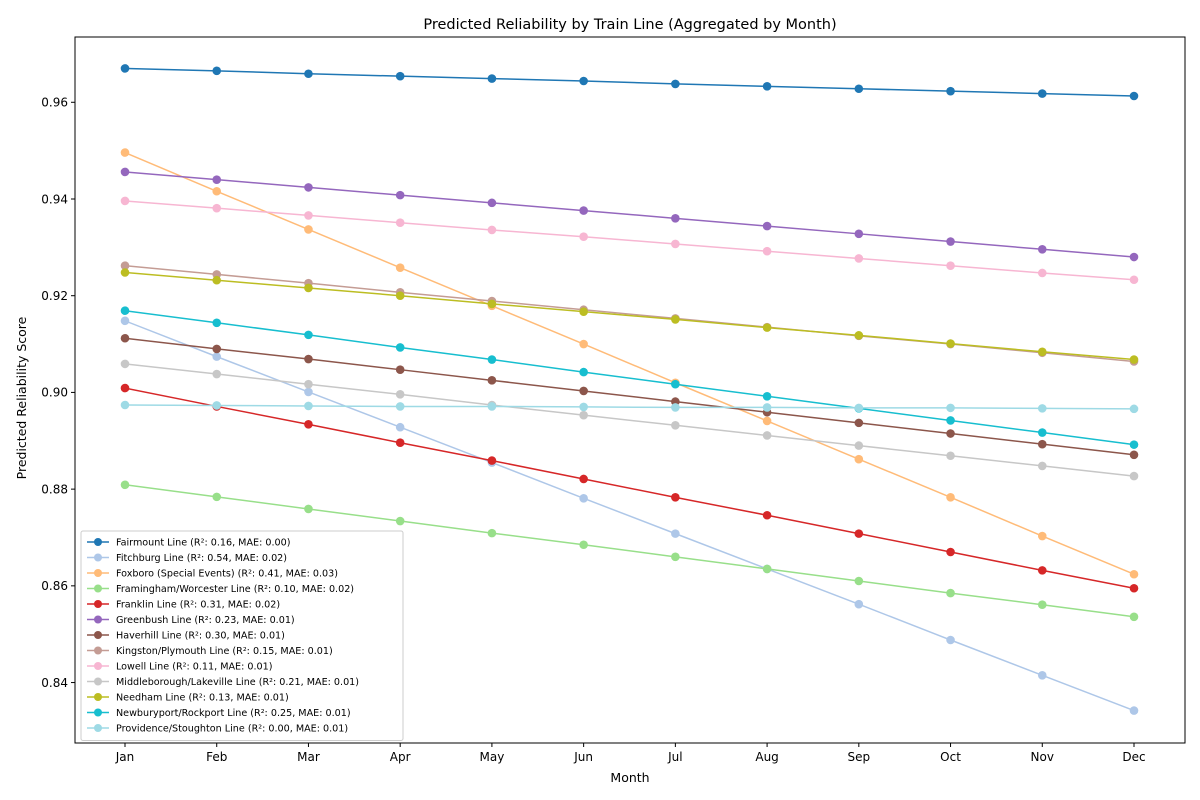 The width and height of the screenshot is (1200, 800). I want to click on x-tick-label: Apr, so click(400, 757).